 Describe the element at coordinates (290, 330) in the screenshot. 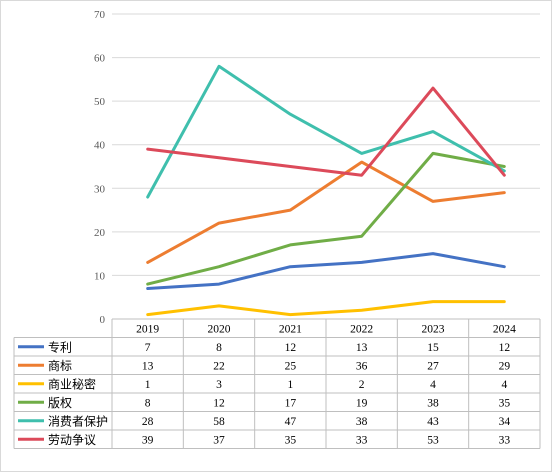

I see `x-tick-label: 2021` at that location.